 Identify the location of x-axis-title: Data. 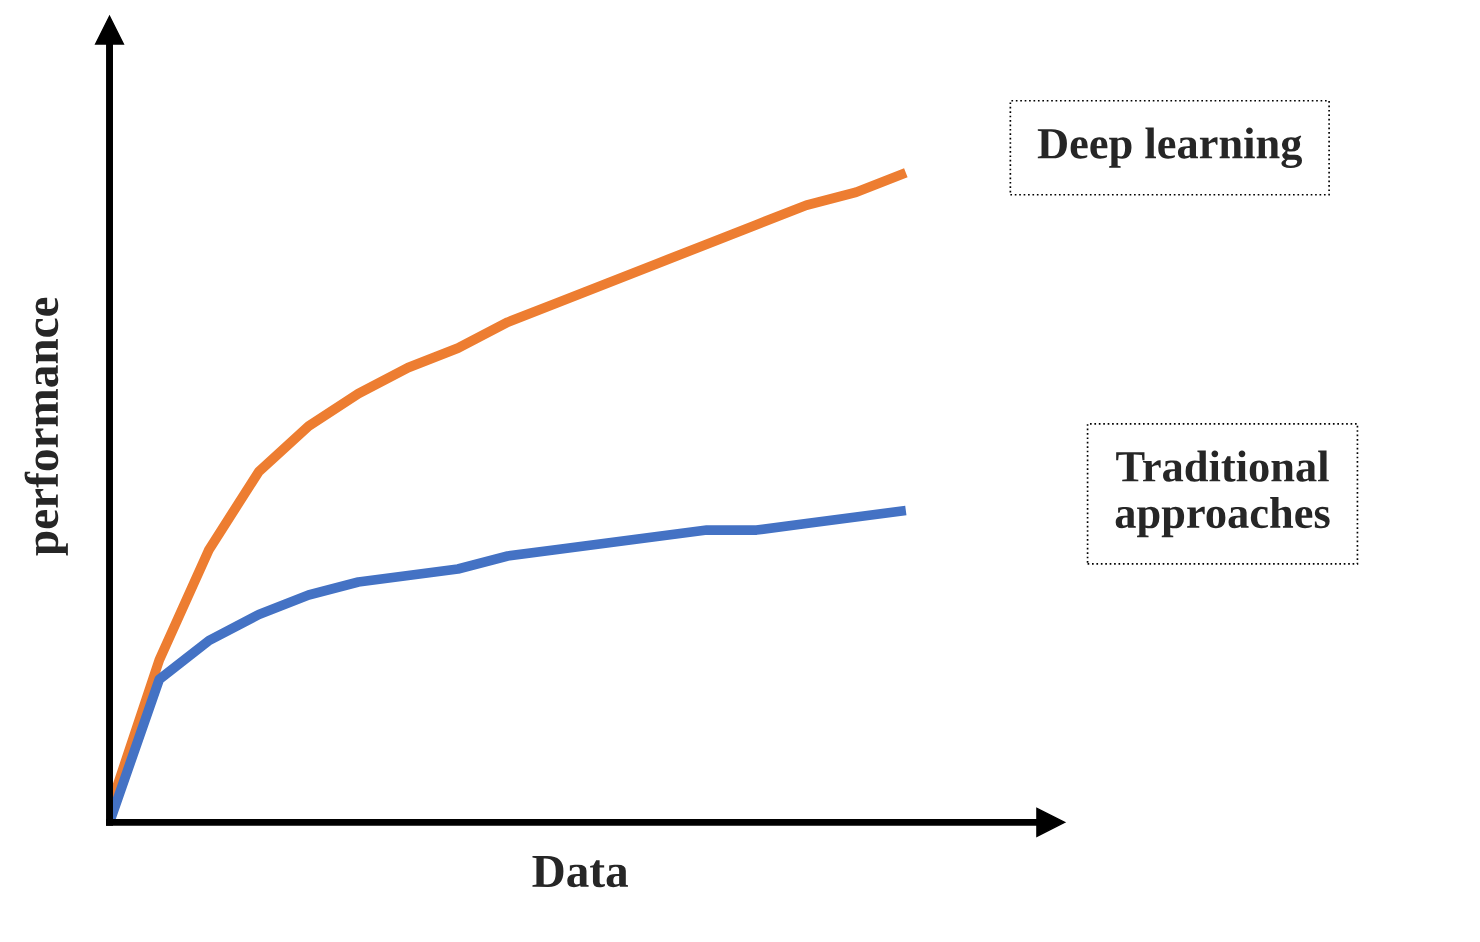
(580, 871).